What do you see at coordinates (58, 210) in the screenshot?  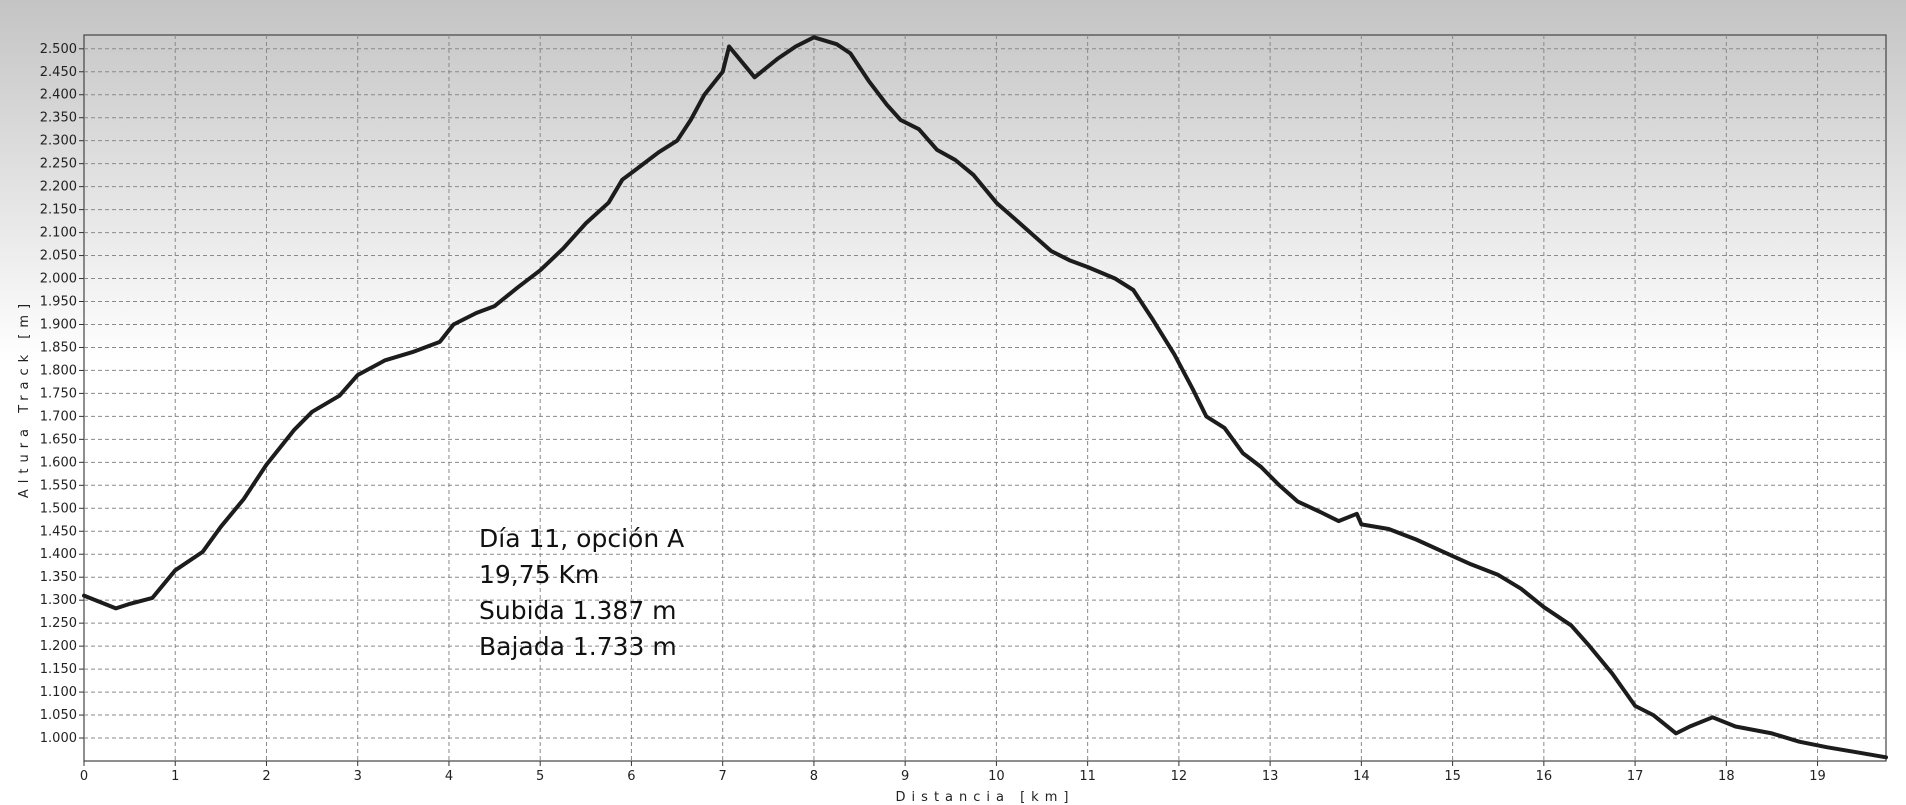 I see `y-tick-label: 2.150` at bounding box center [58, 210].